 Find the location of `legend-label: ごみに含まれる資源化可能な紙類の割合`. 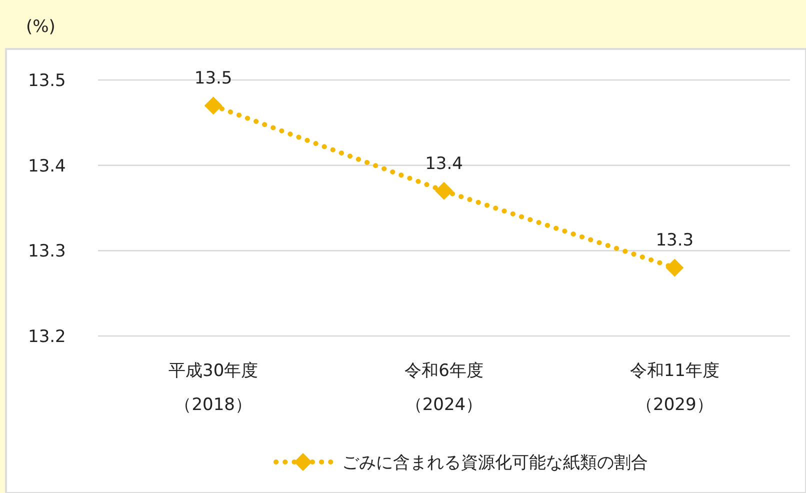

legend-label: ごみに含まれる資源化可能な紙類の割合 is located at coordinates (495, 463).